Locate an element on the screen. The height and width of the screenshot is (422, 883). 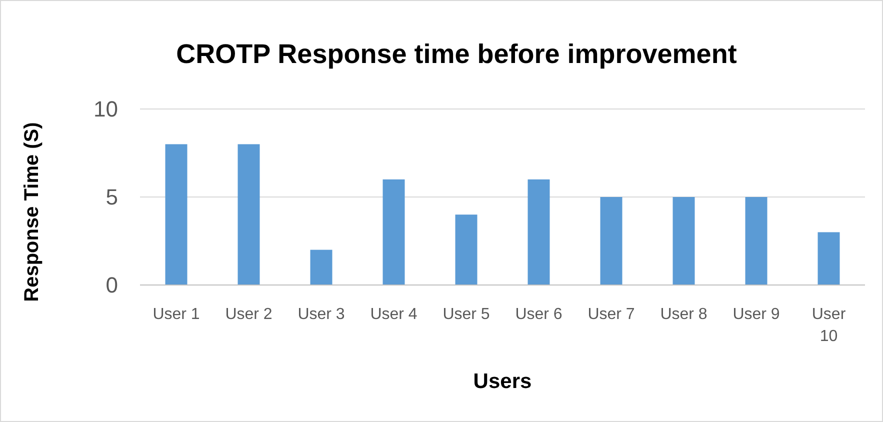
chart-title: CROTP Response time before improvement is located at coordinates (456, 54).